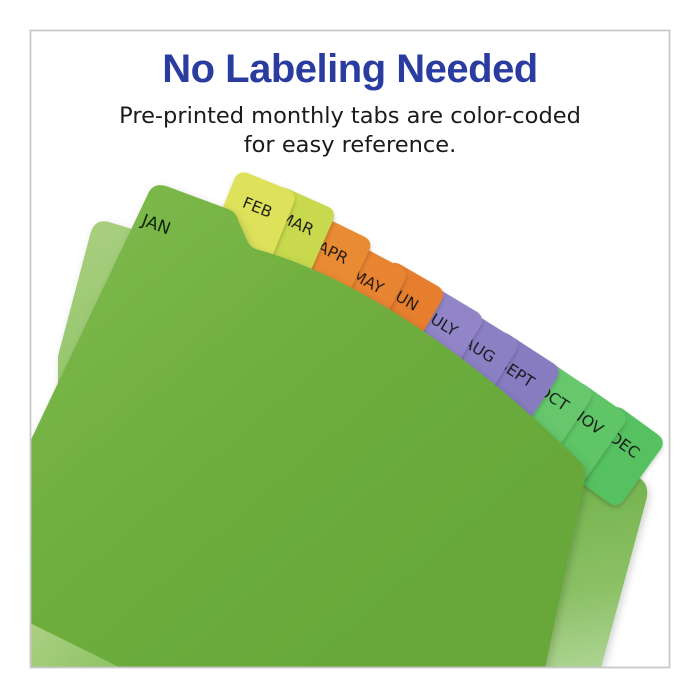  What do you see at coordinates (75, 645) in the screenshot?
I see `back-divider-corner-peek` at bounding box center [75, 645].